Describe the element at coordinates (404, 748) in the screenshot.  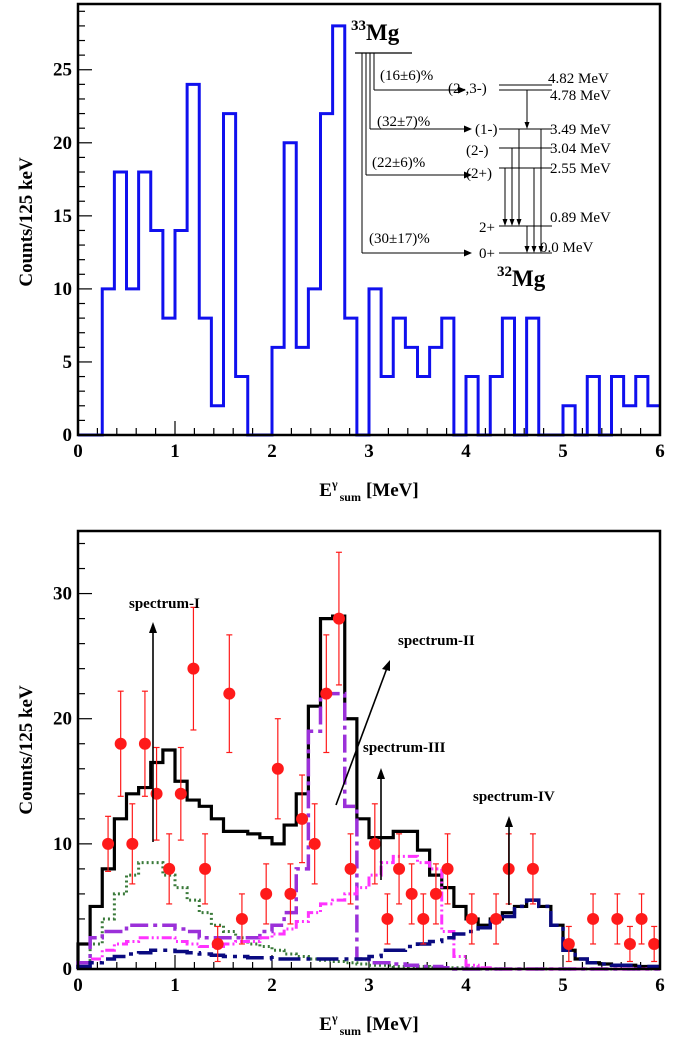
I see `annotation-label: spectrum-III` at that location.